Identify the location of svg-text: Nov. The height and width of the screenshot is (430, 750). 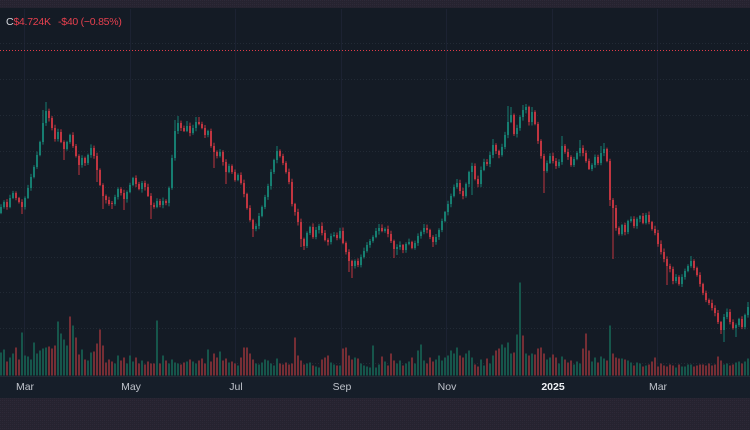
(447, 387).